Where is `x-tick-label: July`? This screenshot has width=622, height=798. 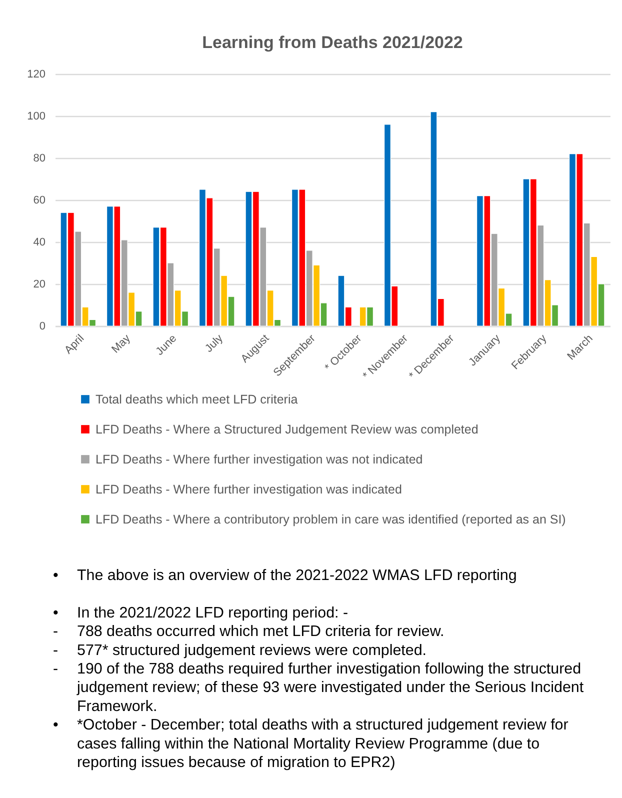 x-tick-label: July is located at coordinates (214, 343).